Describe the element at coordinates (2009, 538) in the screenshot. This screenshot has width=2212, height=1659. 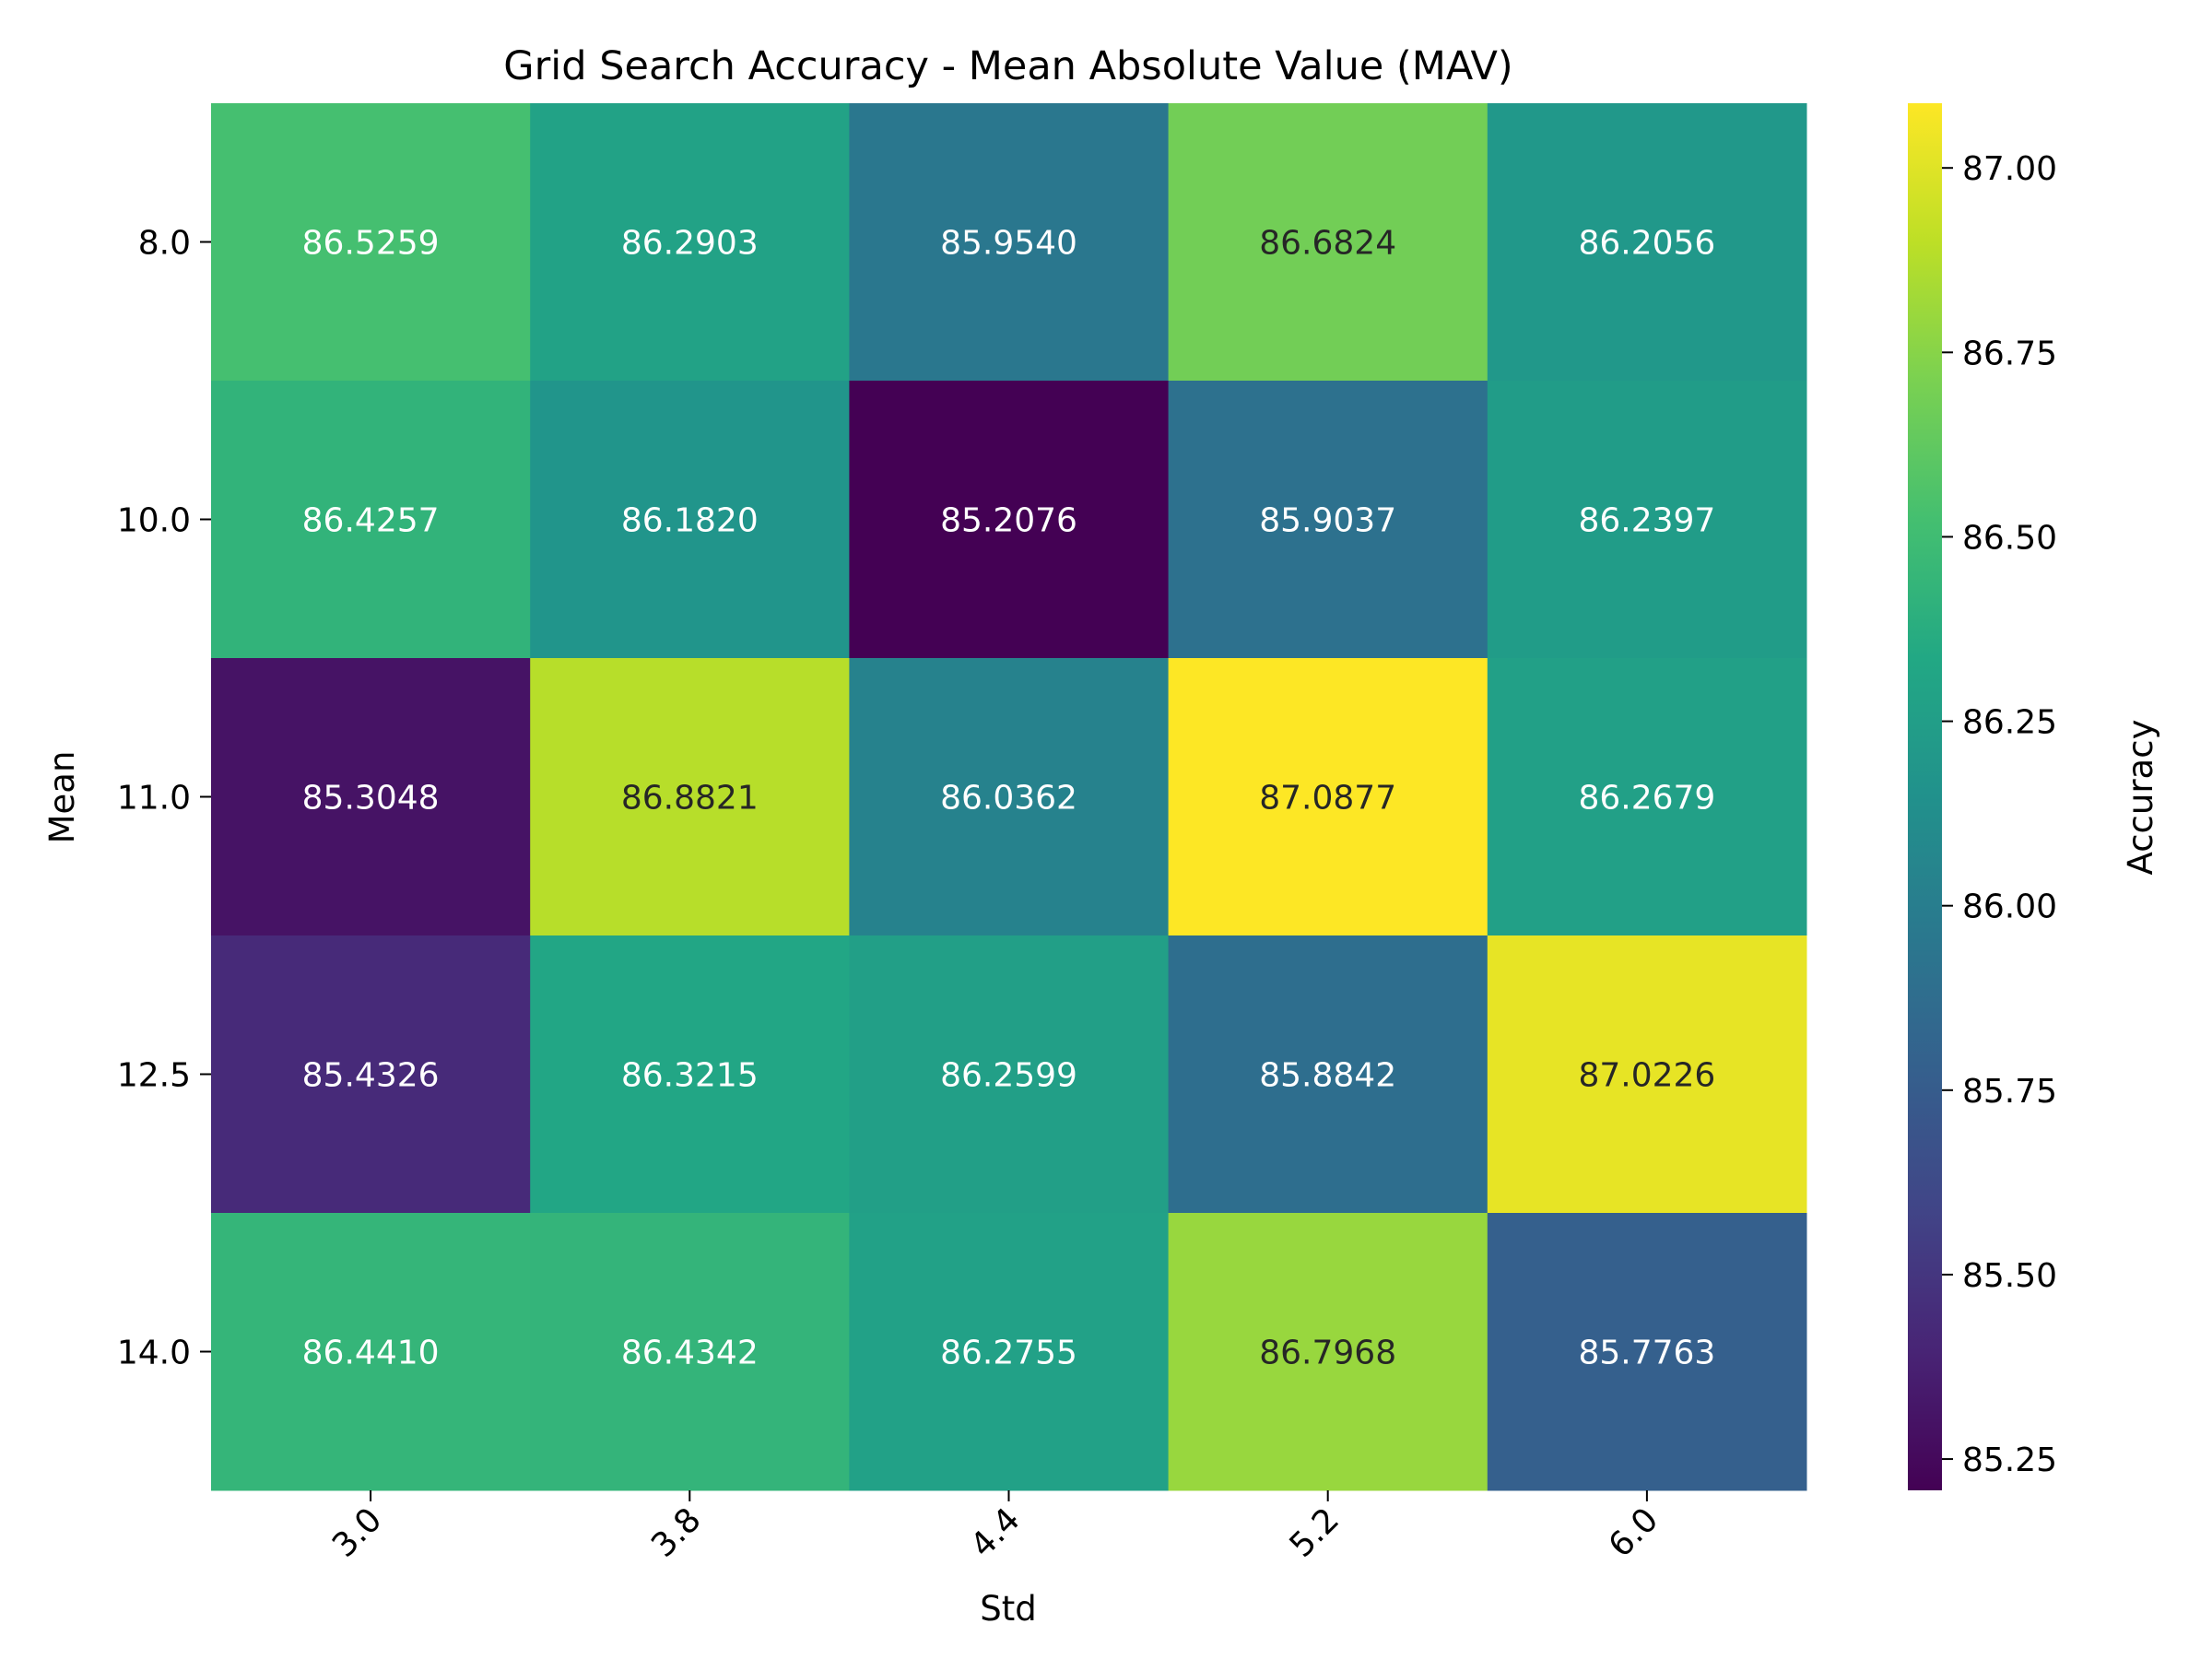
I see `colorbar-tick-label: 86.50` at that location.